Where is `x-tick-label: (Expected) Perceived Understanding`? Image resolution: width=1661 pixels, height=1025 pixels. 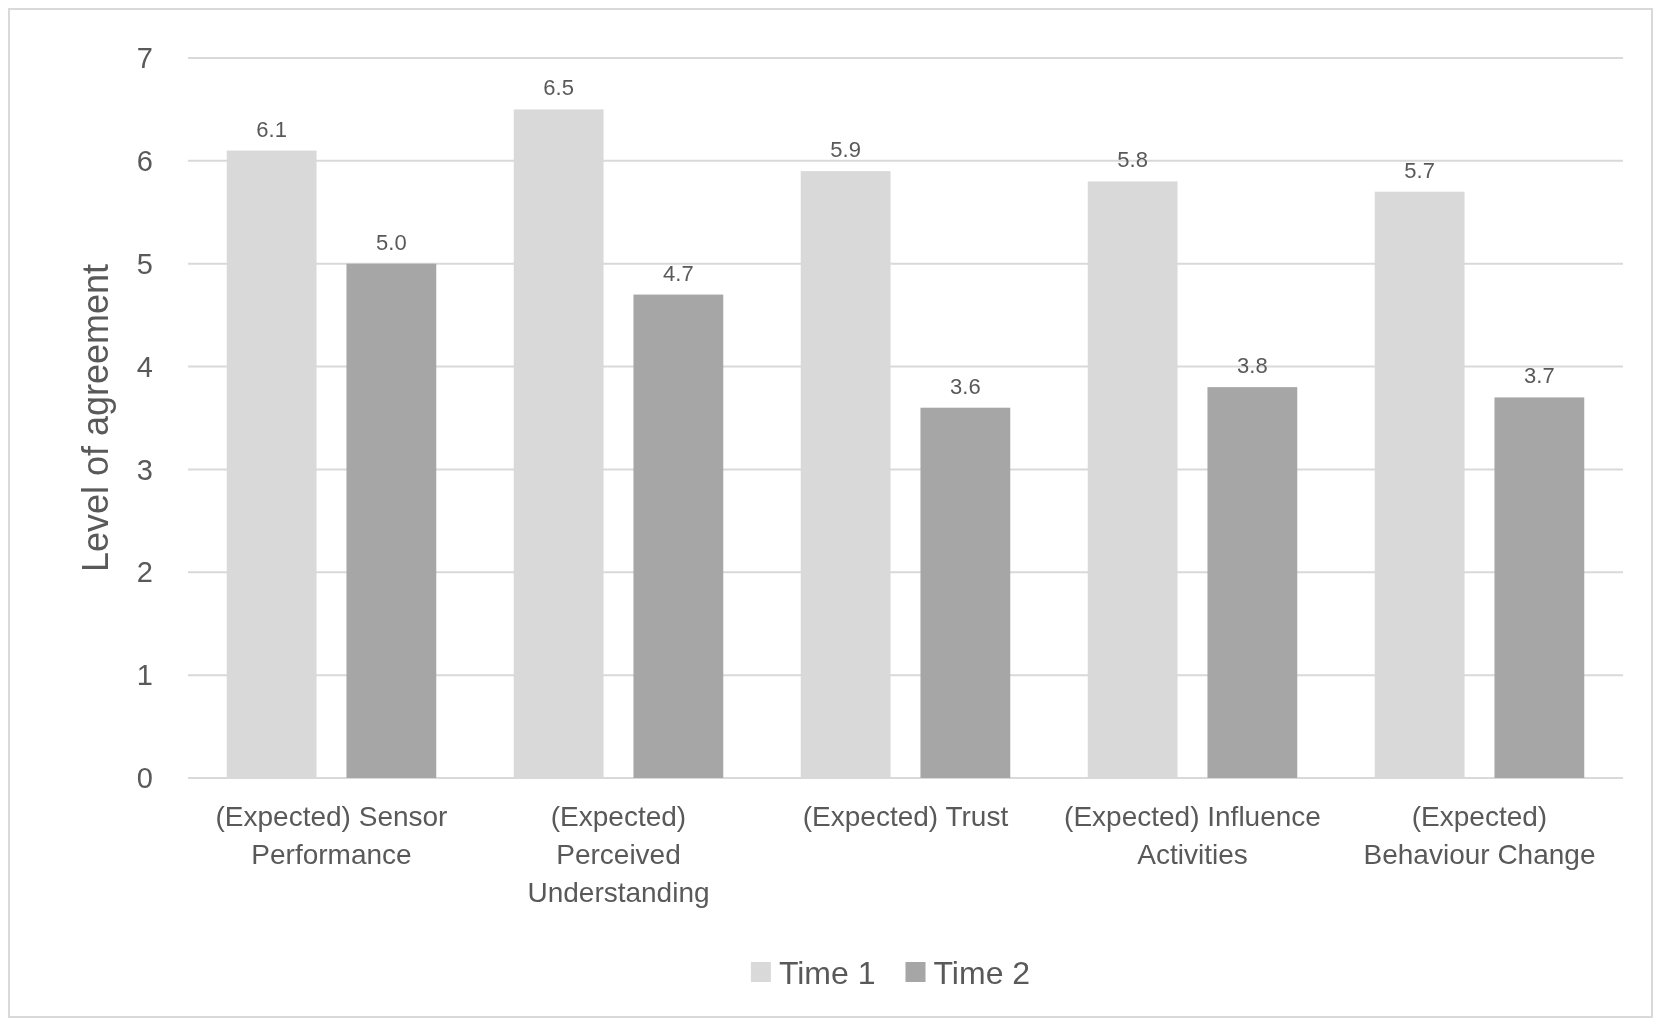
x-tick-label: (Expected) Perceived Understanding is located at coordinates (618, 854).